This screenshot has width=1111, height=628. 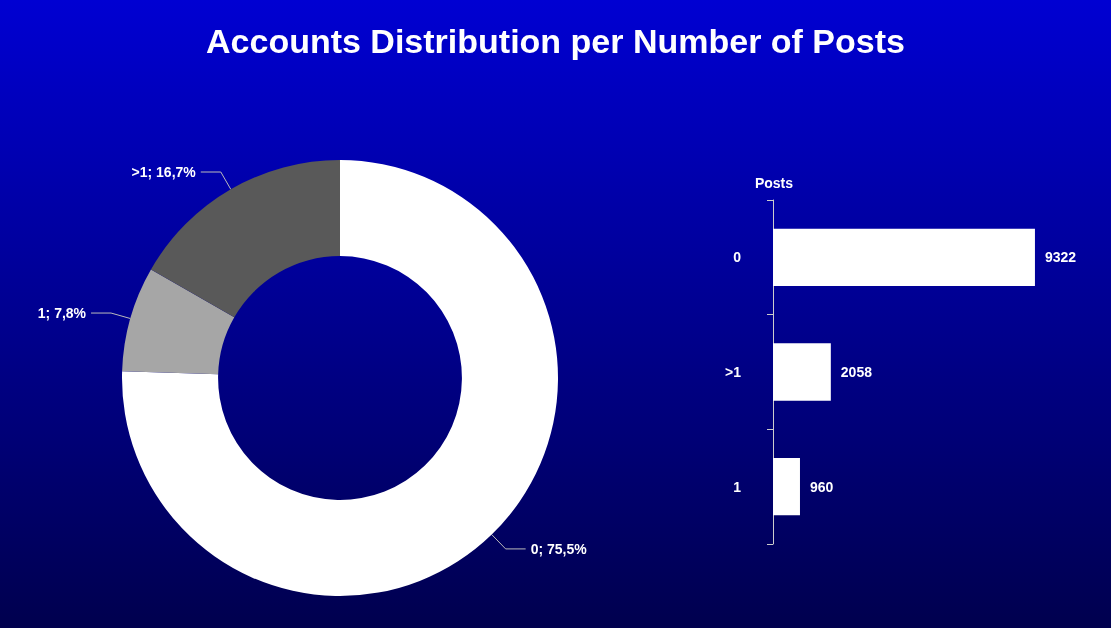 What do you see at coordinates (1060, 257) in the screenshot?
I see `data-label: 9322` at bounding box center [1060, 257].